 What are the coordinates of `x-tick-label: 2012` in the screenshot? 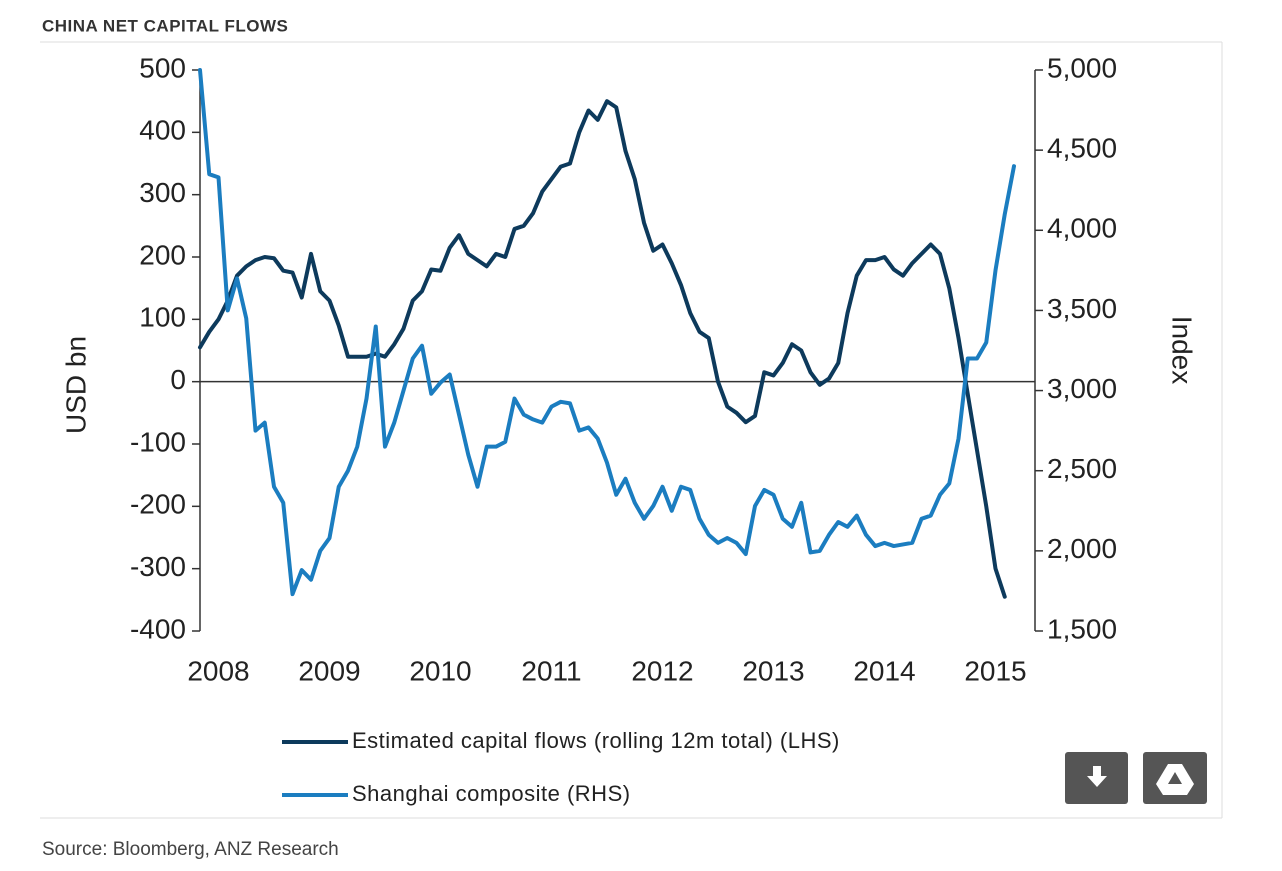 It's located at (662, 670).